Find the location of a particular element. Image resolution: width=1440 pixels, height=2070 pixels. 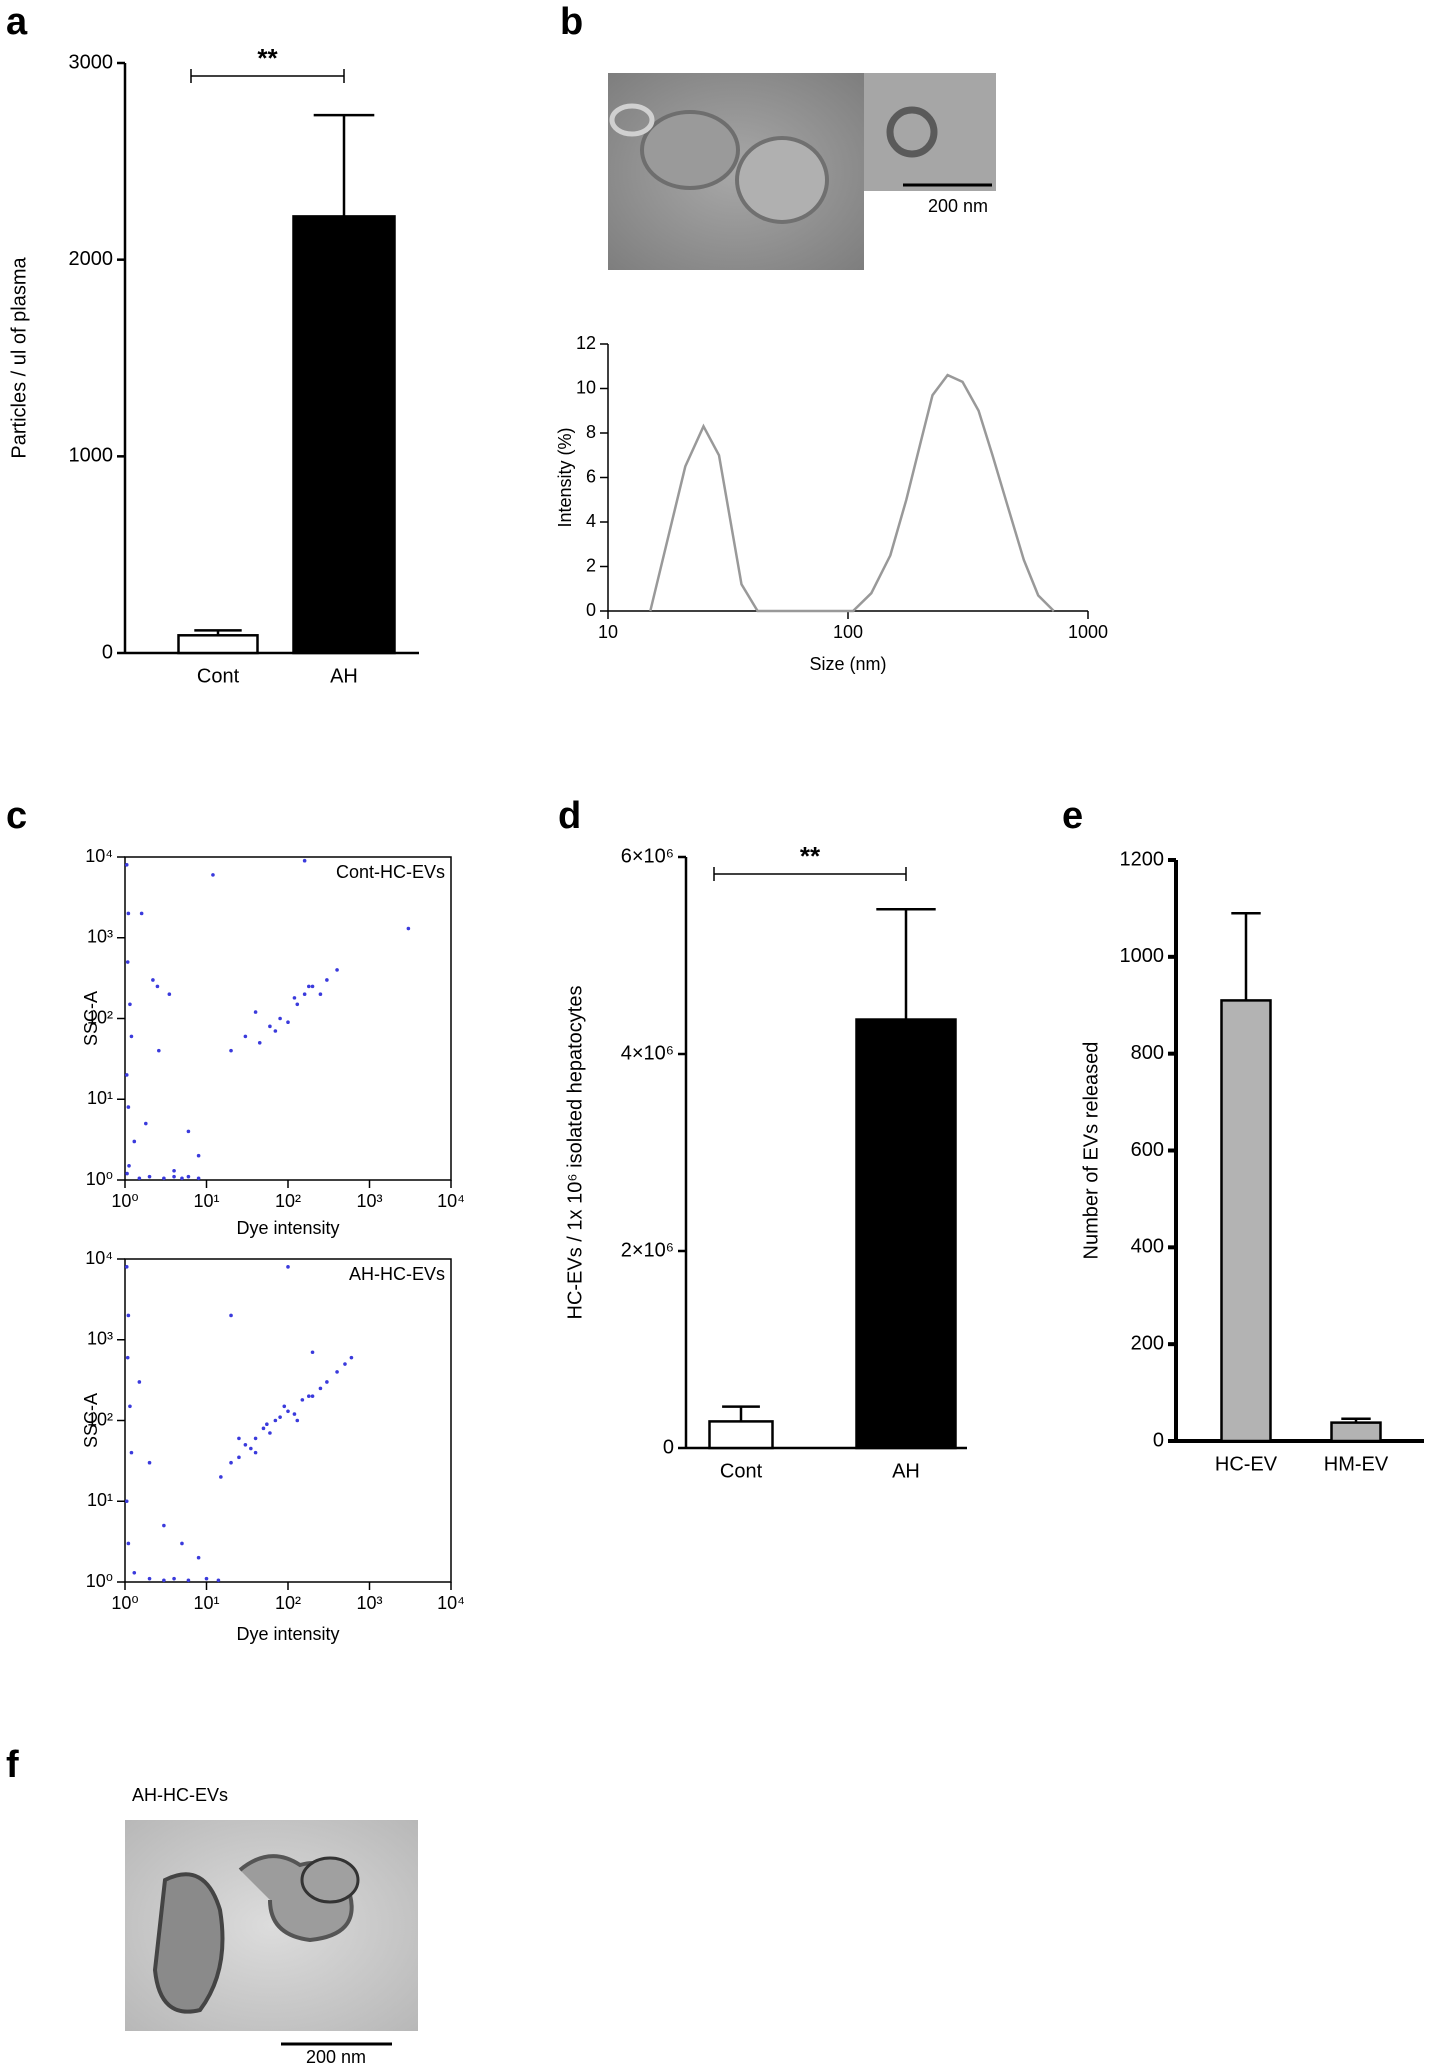

panel-label: d is located at coordinates (569, 816).